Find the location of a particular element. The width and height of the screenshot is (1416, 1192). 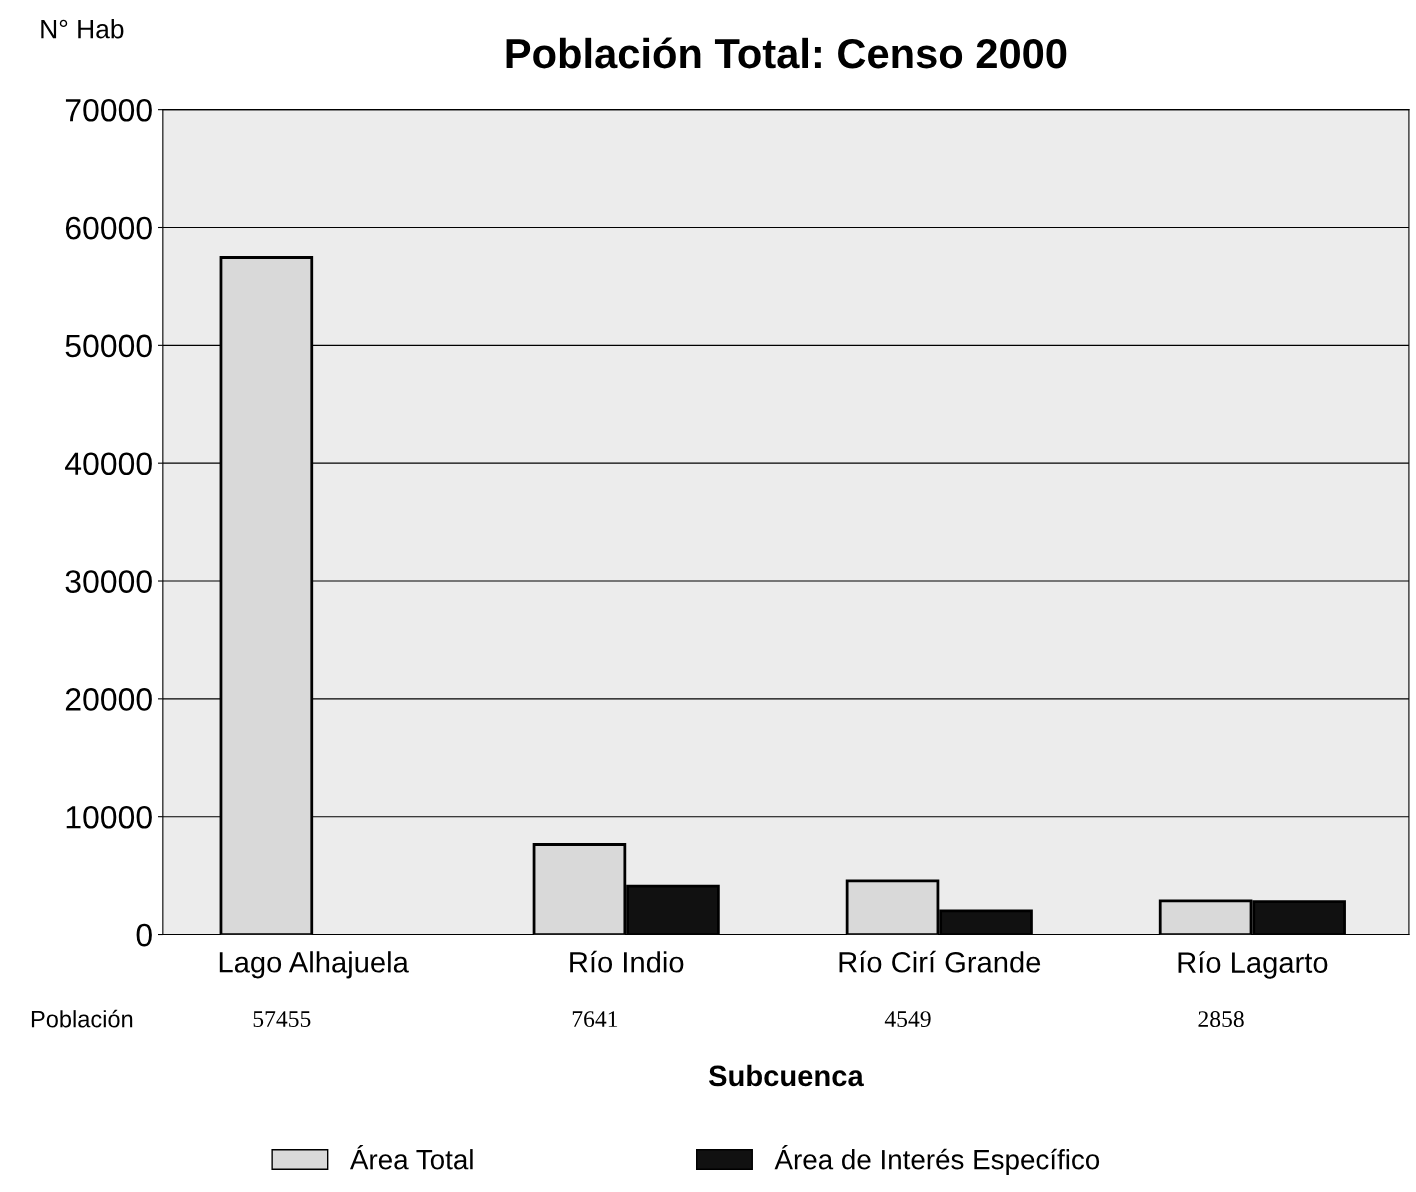

x-tick-label: Río Cirí Grande is located at coordinates (940, 961).